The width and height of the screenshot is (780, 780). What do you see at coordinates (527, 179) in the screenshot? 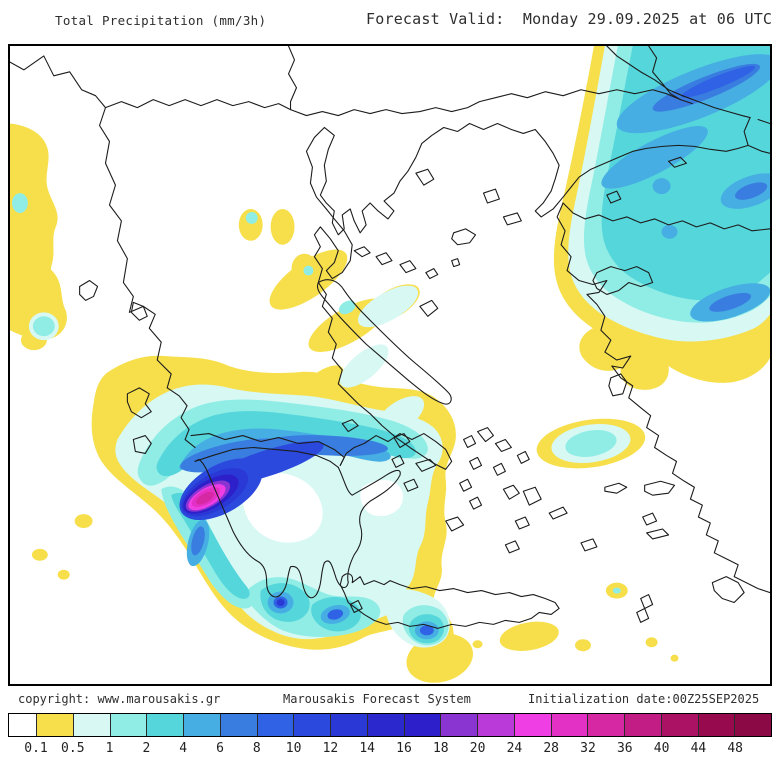
I see `coastline-north-aegean` at bounding box center [527, 179].